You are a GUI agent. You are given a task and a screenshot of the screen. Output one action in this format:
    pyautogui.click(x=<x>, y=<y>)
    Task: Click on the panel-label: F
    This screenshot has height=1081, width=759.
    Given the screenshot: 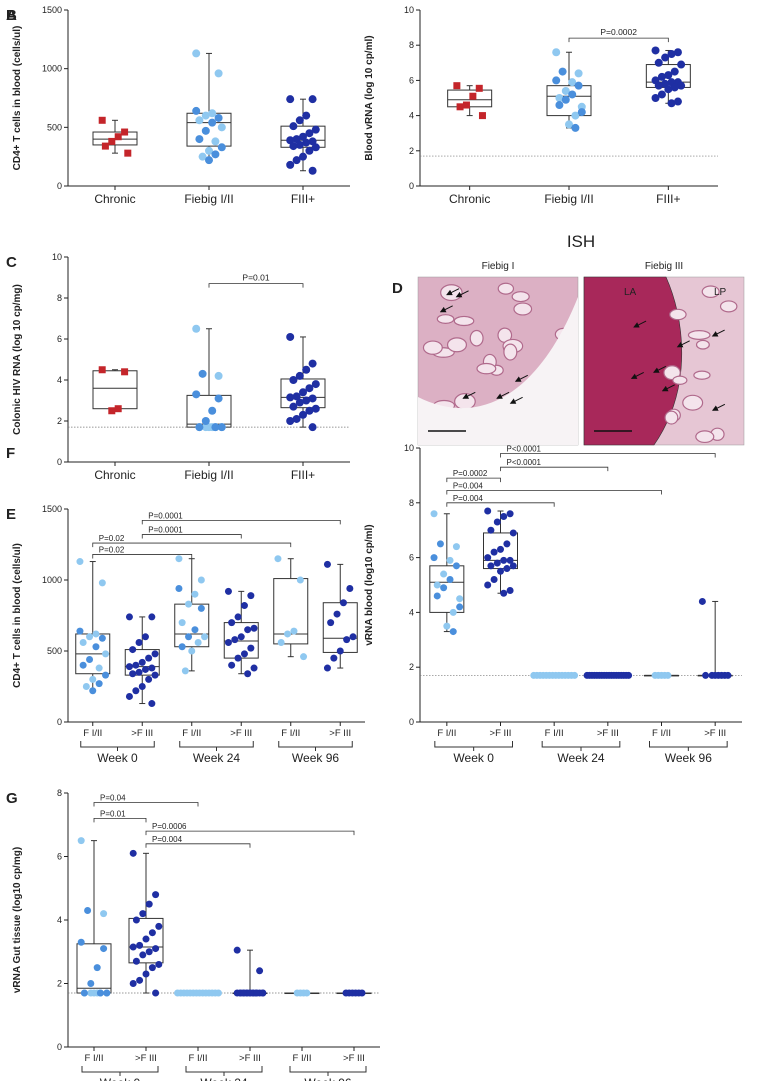 What is the action you would take?
    pyautogui.click(x=10, y=453)
    